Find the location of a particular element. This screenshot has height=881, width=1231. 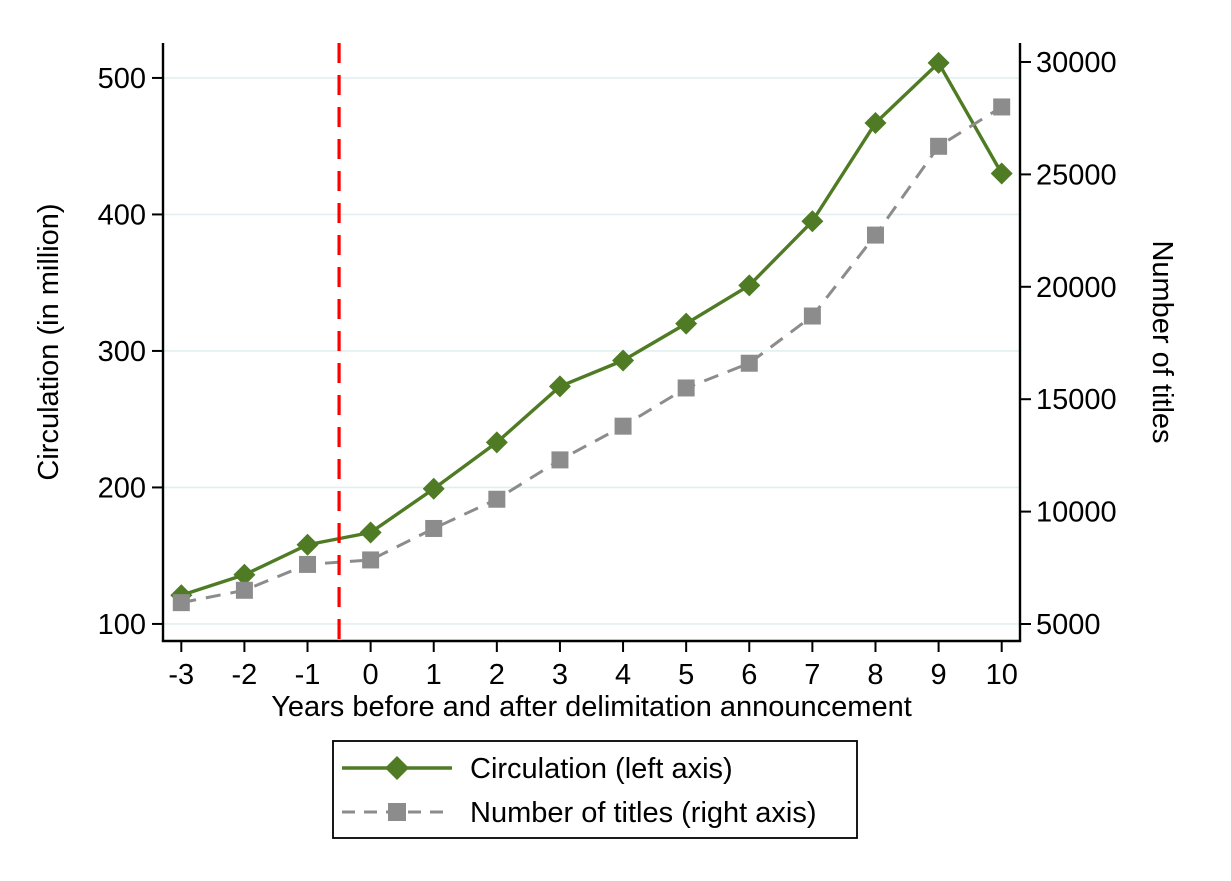

y-left-axis-title: Circulation (in million) is located at coordinates (49, 341).